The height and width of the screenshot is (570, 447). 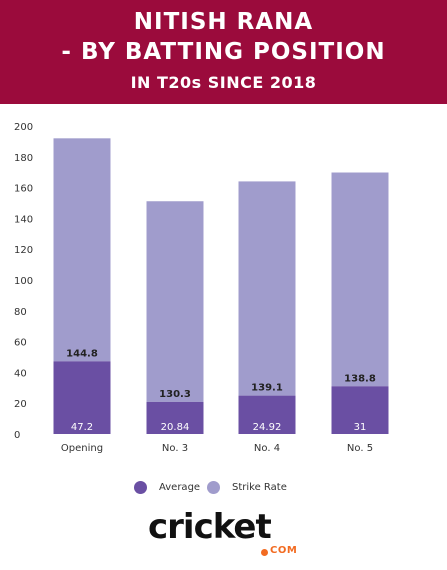 What do you see at coordinates (20, 373) in the screenshot?
I see `y-tick-label: 40` at bounding box center [20, 373].